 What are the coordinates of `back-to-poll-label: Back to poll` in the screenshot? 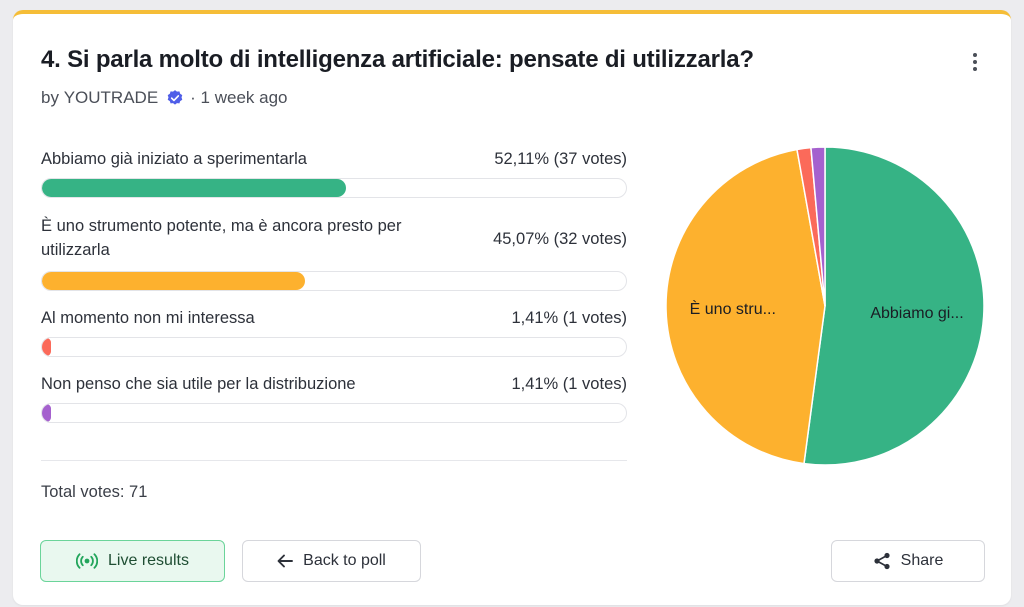 It's located at (344, 560).